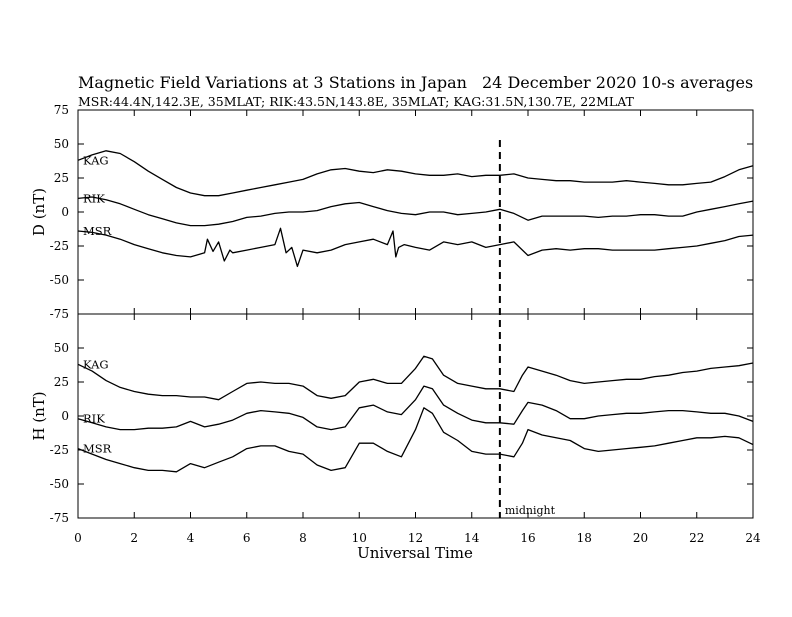  Describe the element at coordinates (134, 538) in the screenshot. I see `x-tick-label: 2` at that location.